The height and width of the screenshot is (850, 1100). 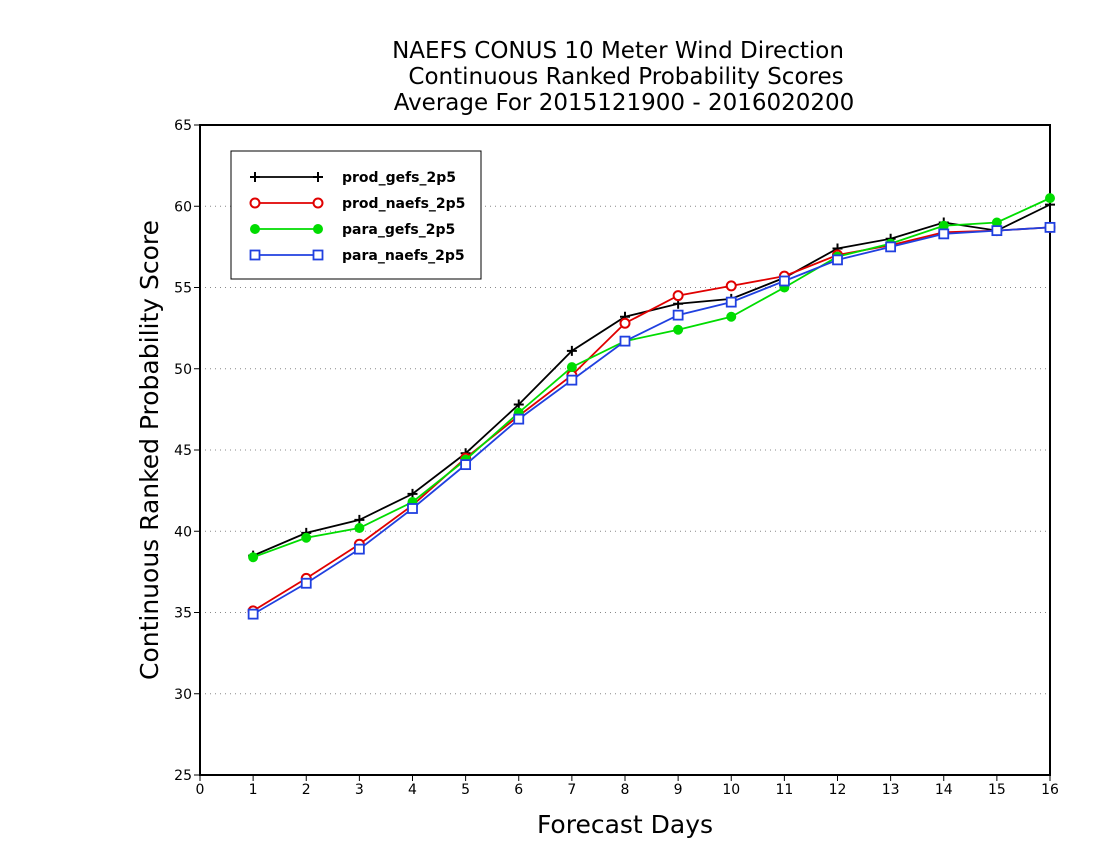 I want to click on x-tick-label: 12, so click(x=838, y=790).